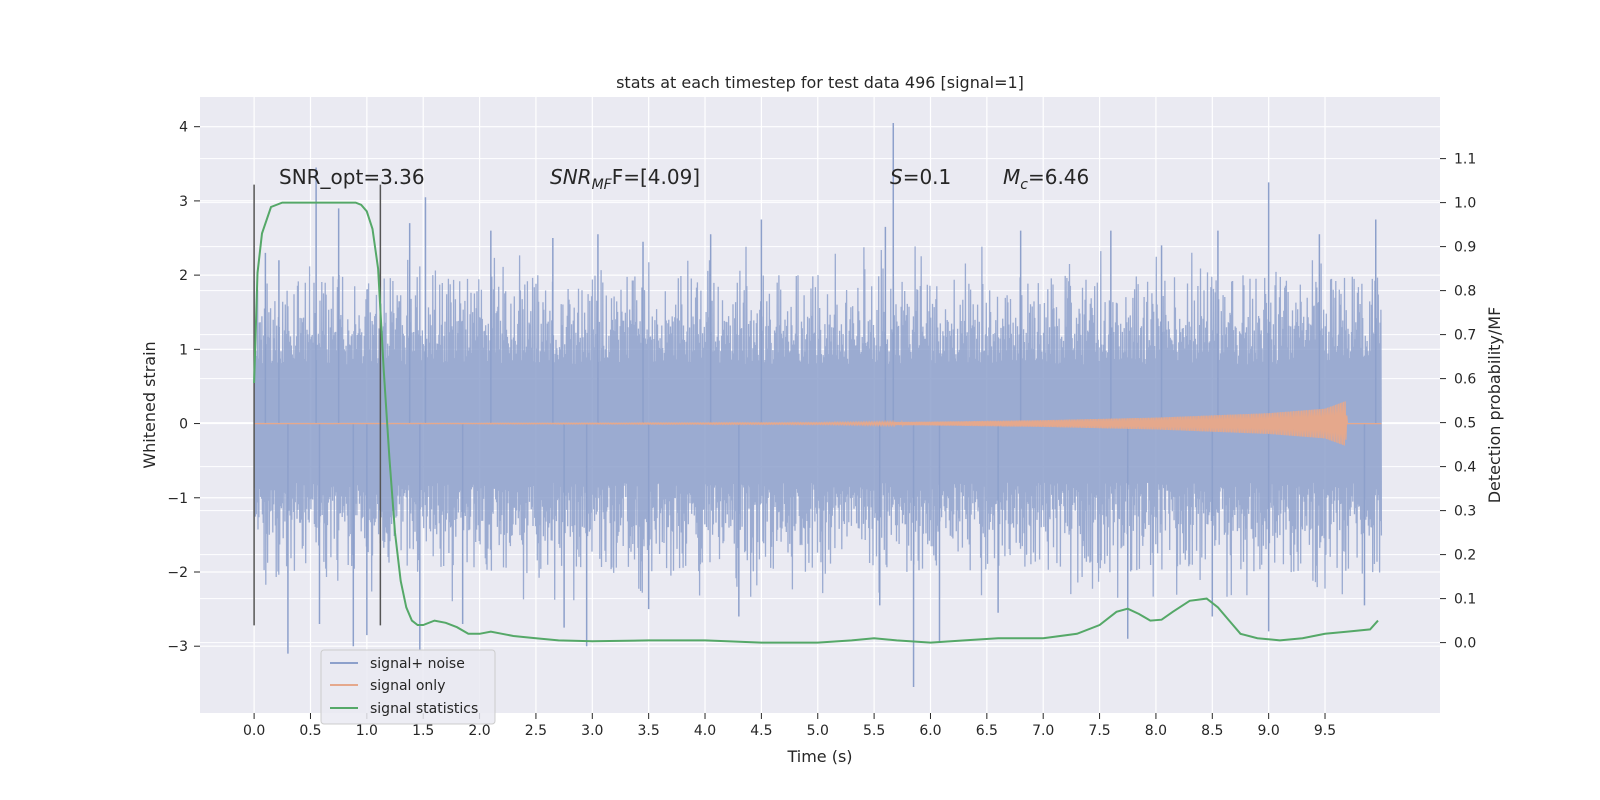  I want to click on annotation-mc: Mc=6.46, so click(1046, 179).